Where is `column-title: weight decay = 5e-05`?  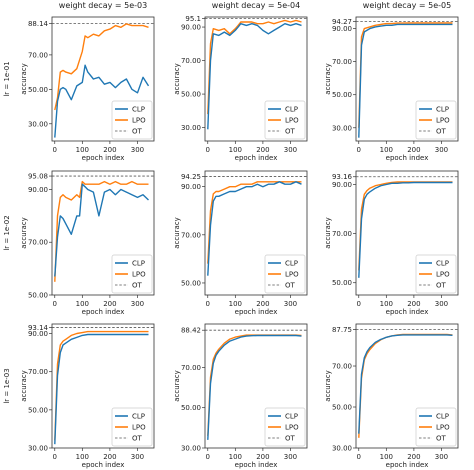 column-title: weight decay = 5e-05 is located at coordinates (407, 5).